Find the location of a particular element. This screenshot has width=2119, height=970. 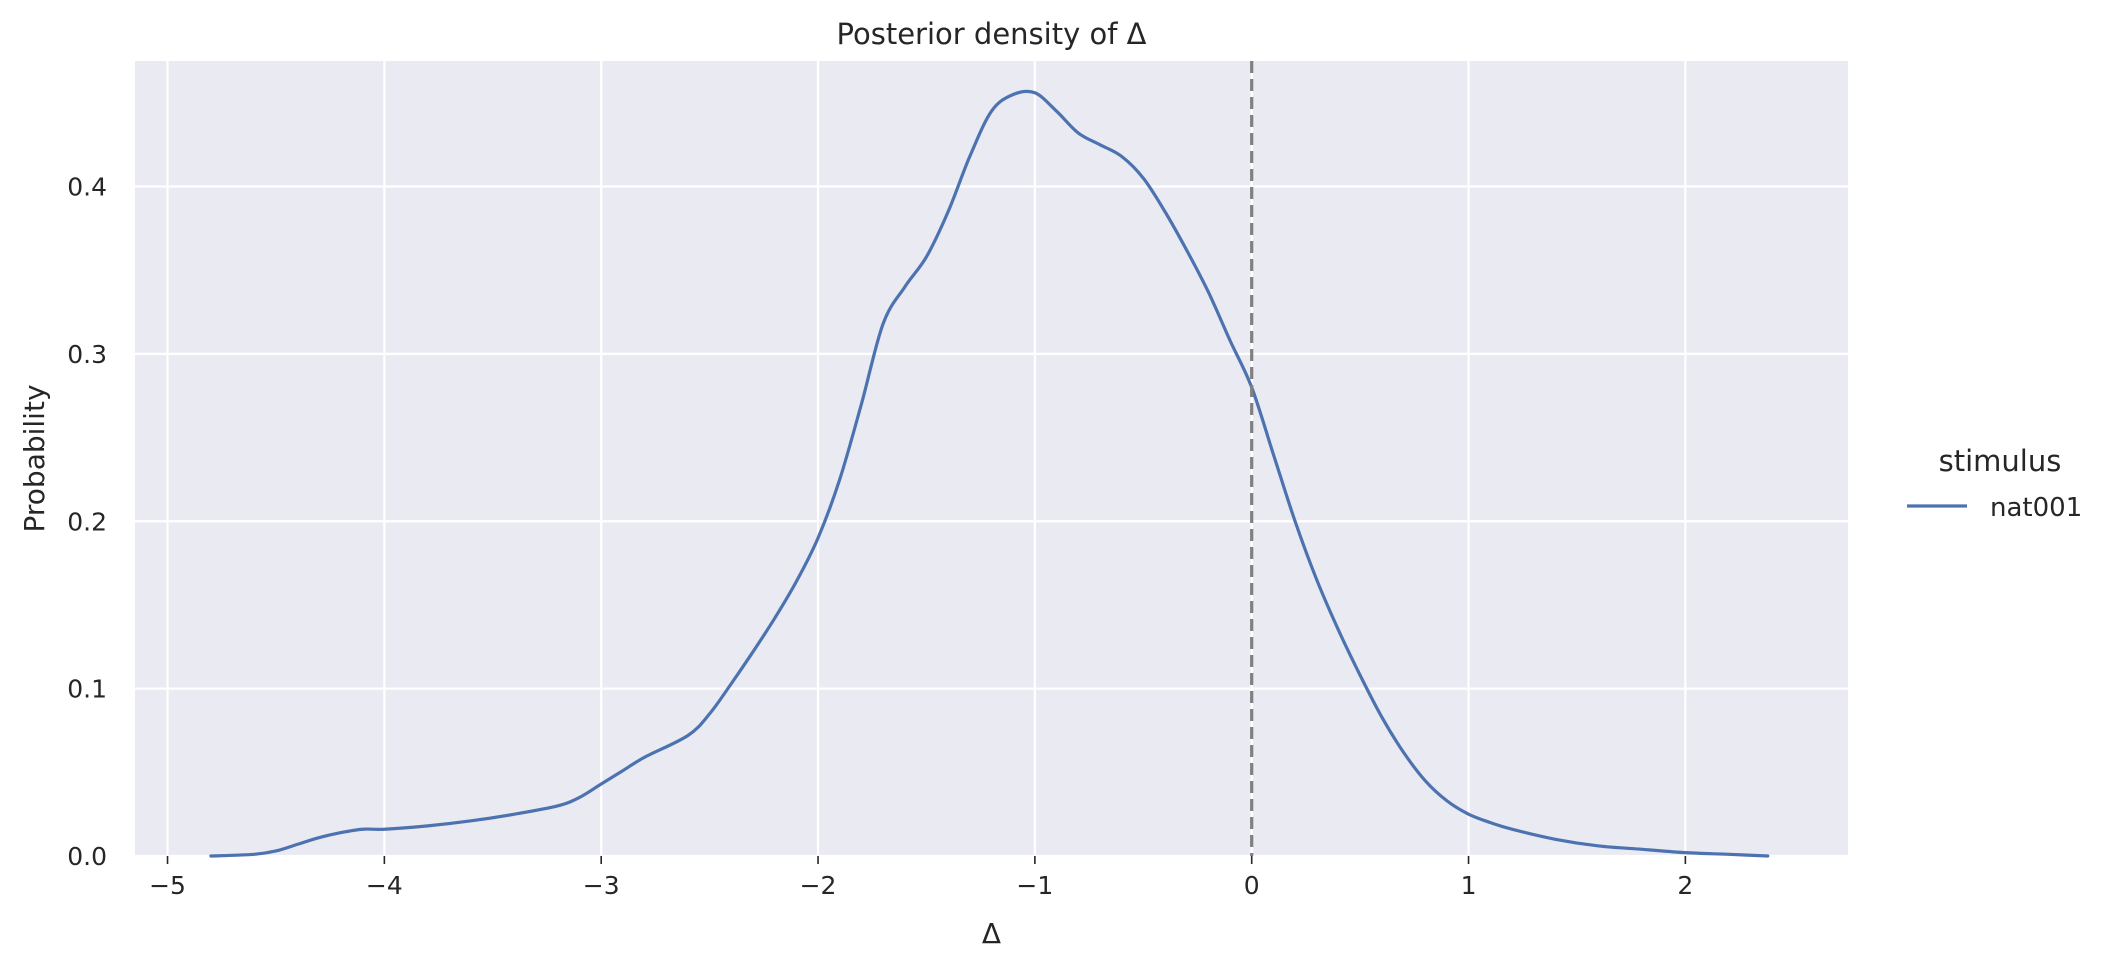

y-tick-label: 0.1 is located at coordinates (87, 689).